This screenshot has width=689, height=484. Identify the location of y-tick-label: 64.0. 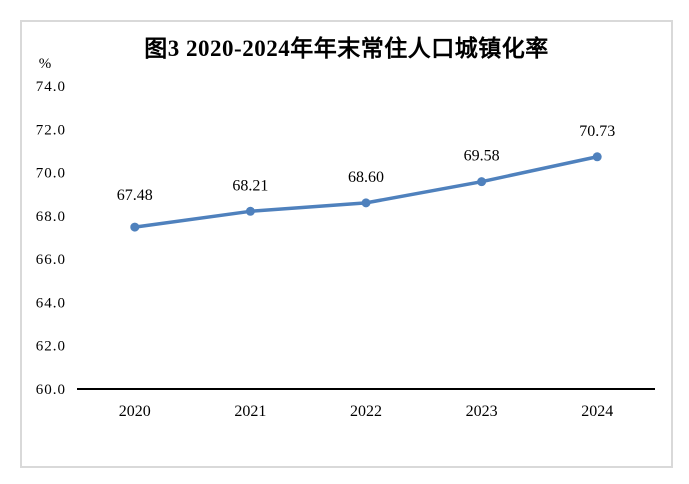
(51, 303).